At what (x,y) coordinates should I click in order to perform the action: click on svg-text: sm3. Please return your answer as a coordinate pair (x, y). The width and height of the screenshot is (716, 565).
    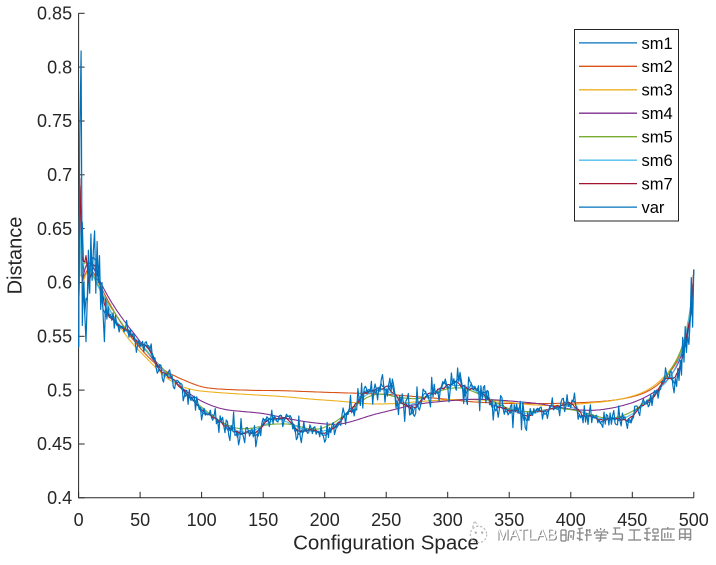
    Looking at the image, I should click on (657, 91).